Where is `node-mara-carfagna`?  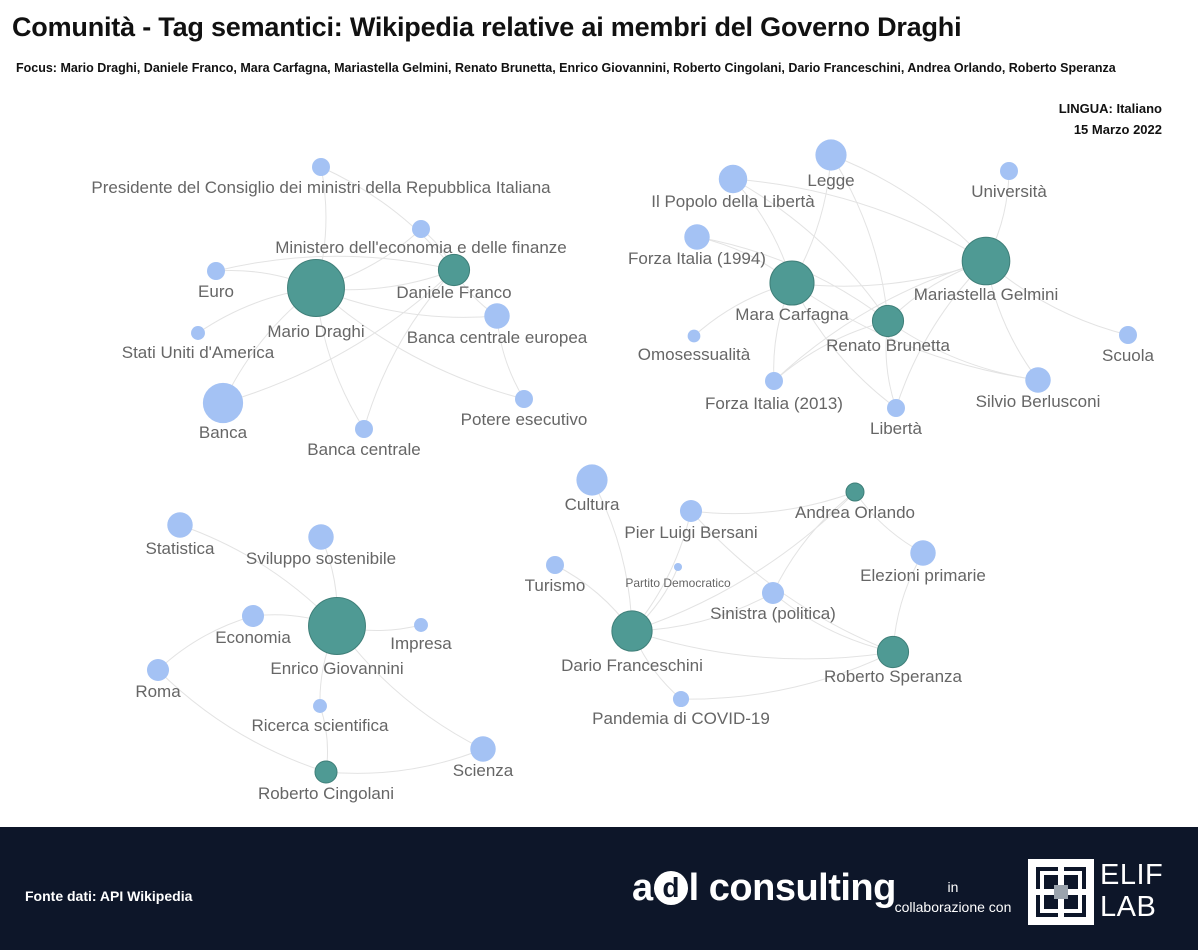
node-mara-carfagna is located at coordinates (792, 283).